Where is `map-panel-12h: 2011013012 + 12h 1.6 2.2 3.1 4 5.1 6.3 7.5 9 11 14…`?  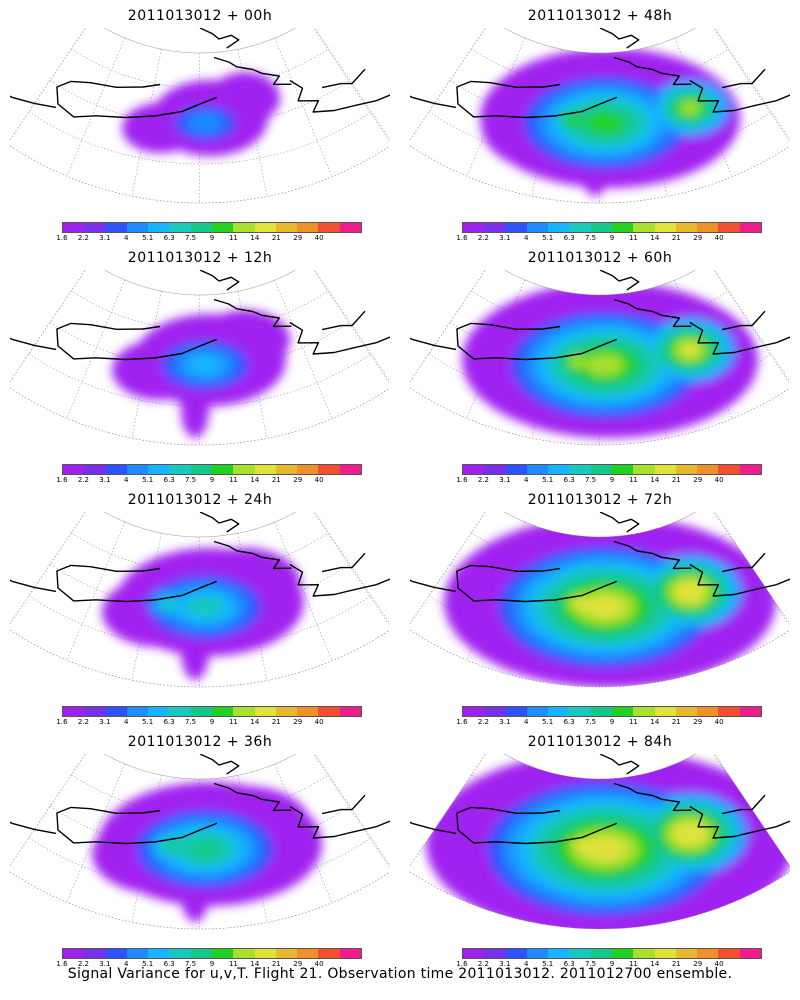 map-panel-12h: 2011013012 + 12h 1.6 2.2 3.1 4 5.1 6.3 7.5 9 11 14… is located at coordinates (200, 363).